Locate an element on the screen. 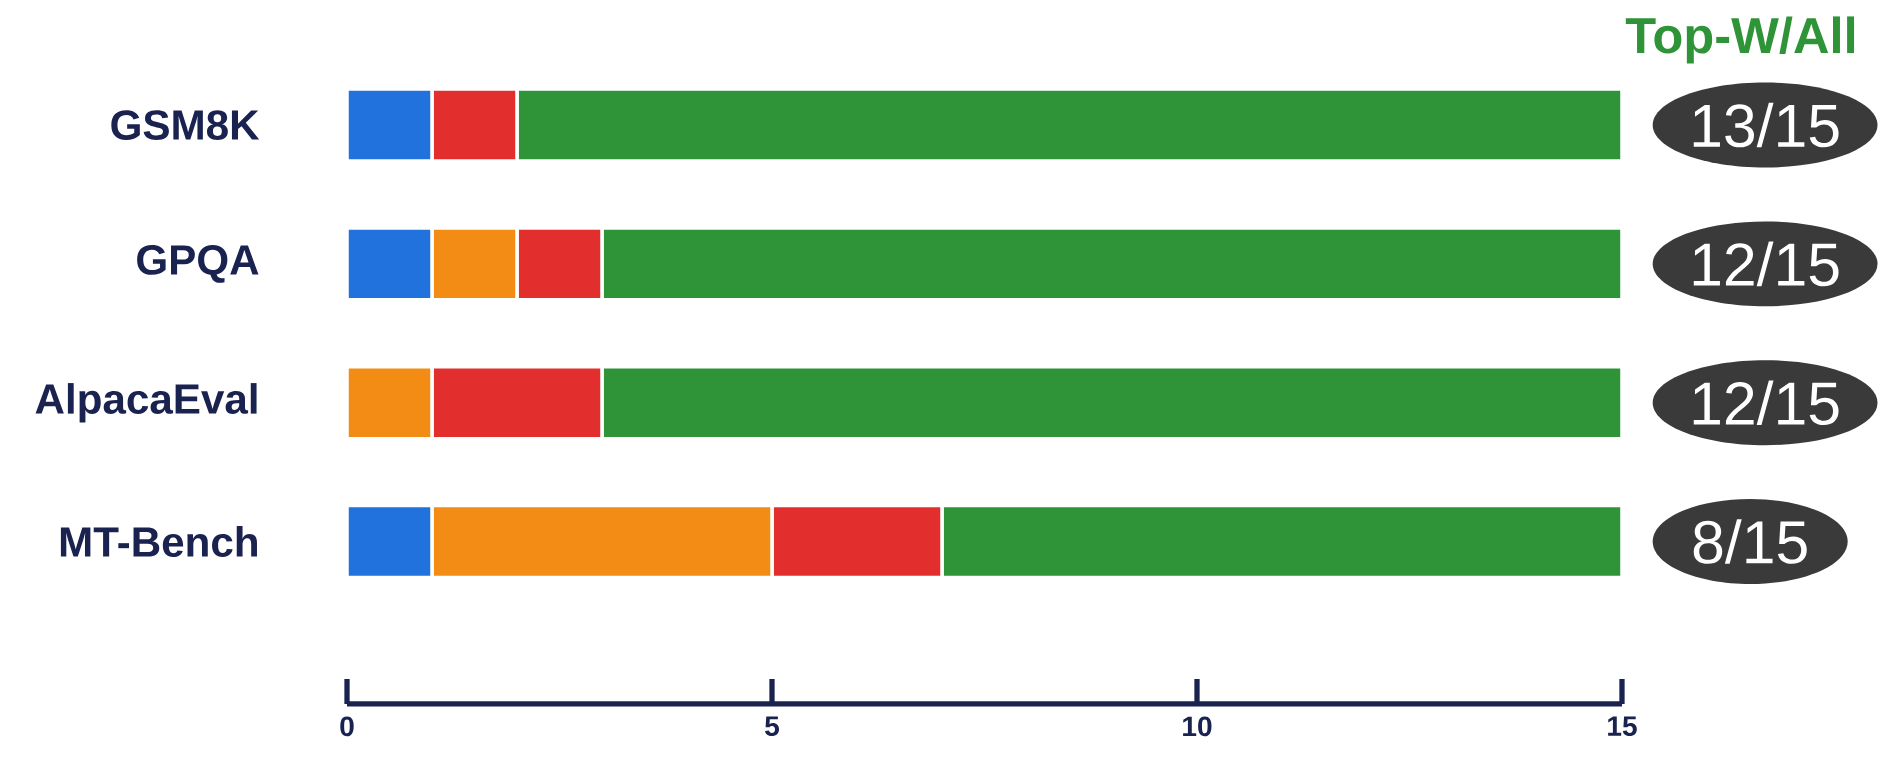 Image resolution: width=1878 pixels, height=766 pixels. x-tick-label: 10 is located at coordinates (1197, 726).